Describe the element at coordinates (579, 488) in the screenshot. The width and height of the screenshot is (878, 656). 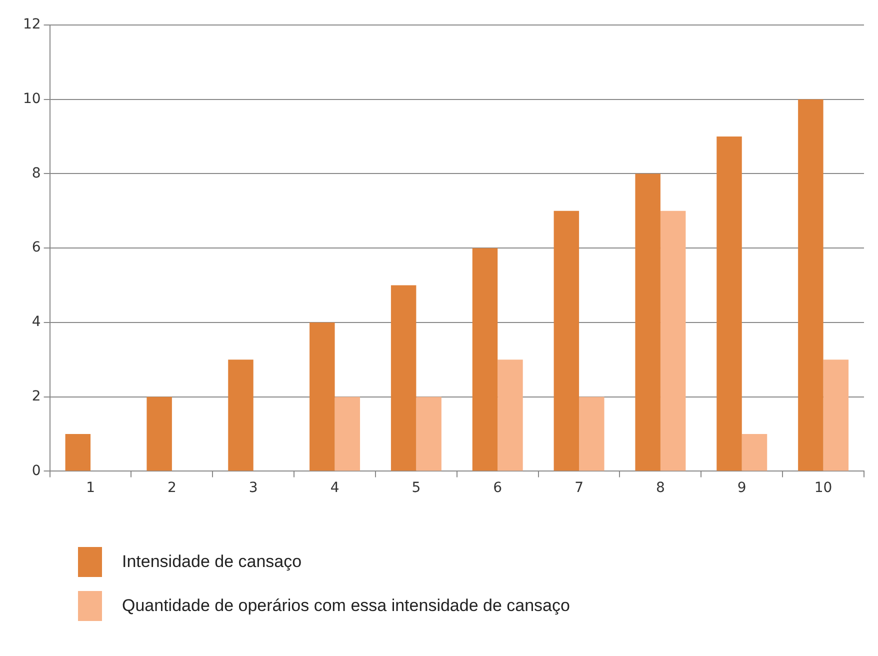
I see `x-tick-label: 7` at that location.